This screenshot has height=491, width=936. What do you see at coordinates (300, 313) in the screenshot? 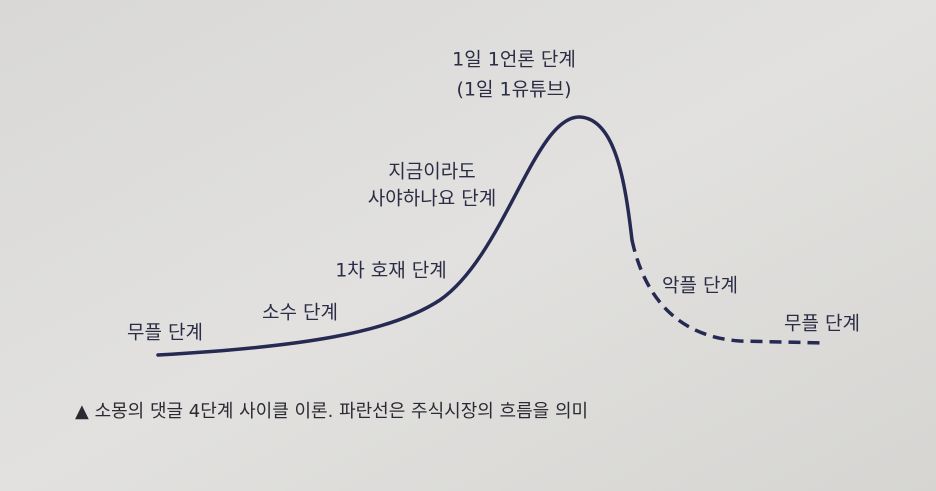
I see `stage-label: 소수 단계` at bounding box center [300, 313].